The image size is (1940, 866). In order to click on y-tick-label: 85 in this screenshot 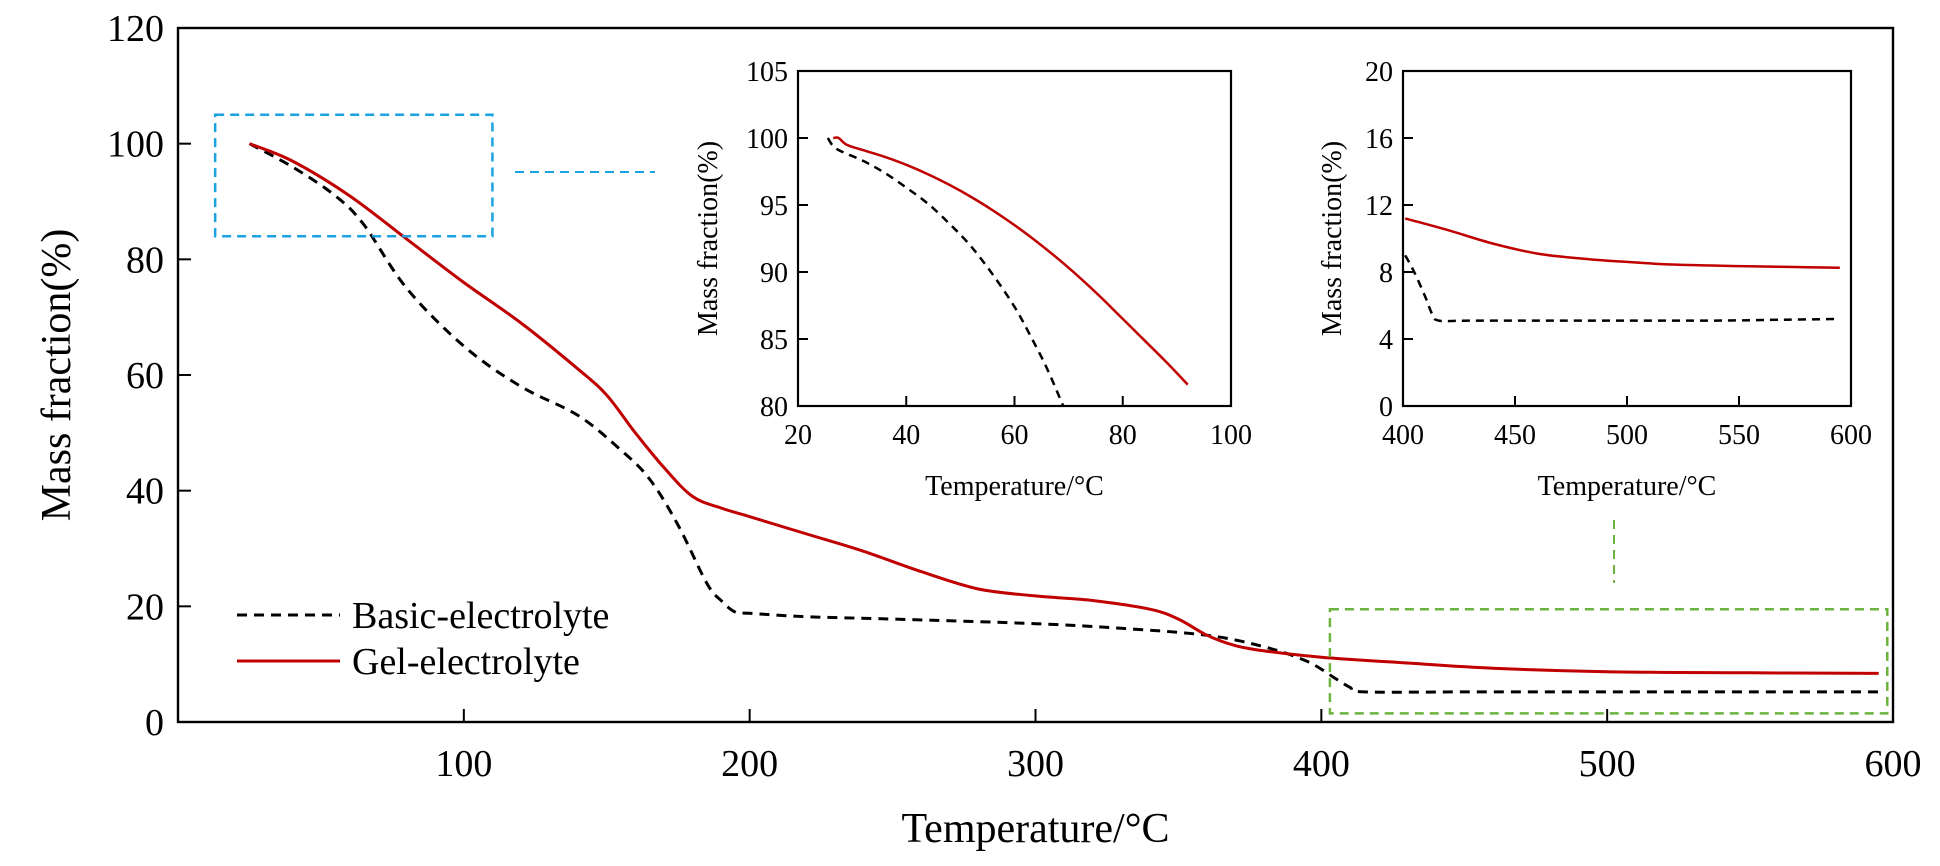, I will do `click(774, 340)`.